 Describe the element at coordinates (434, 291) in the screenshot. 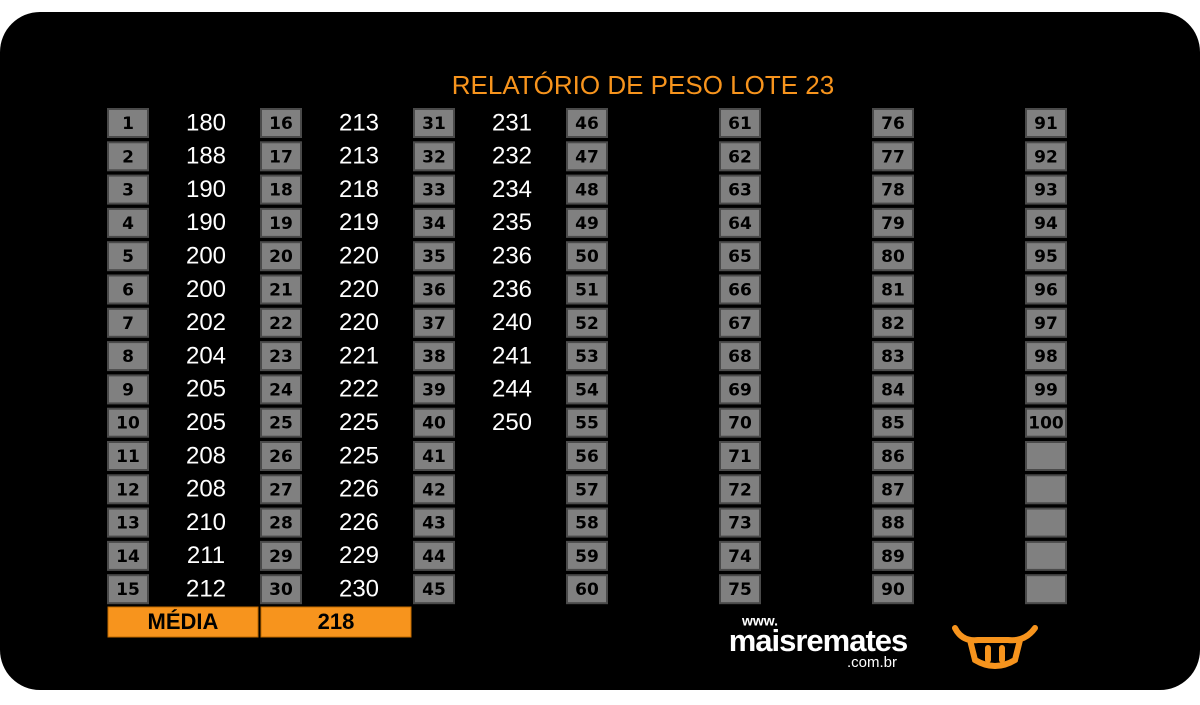

I see `id-label: 36` at that location.